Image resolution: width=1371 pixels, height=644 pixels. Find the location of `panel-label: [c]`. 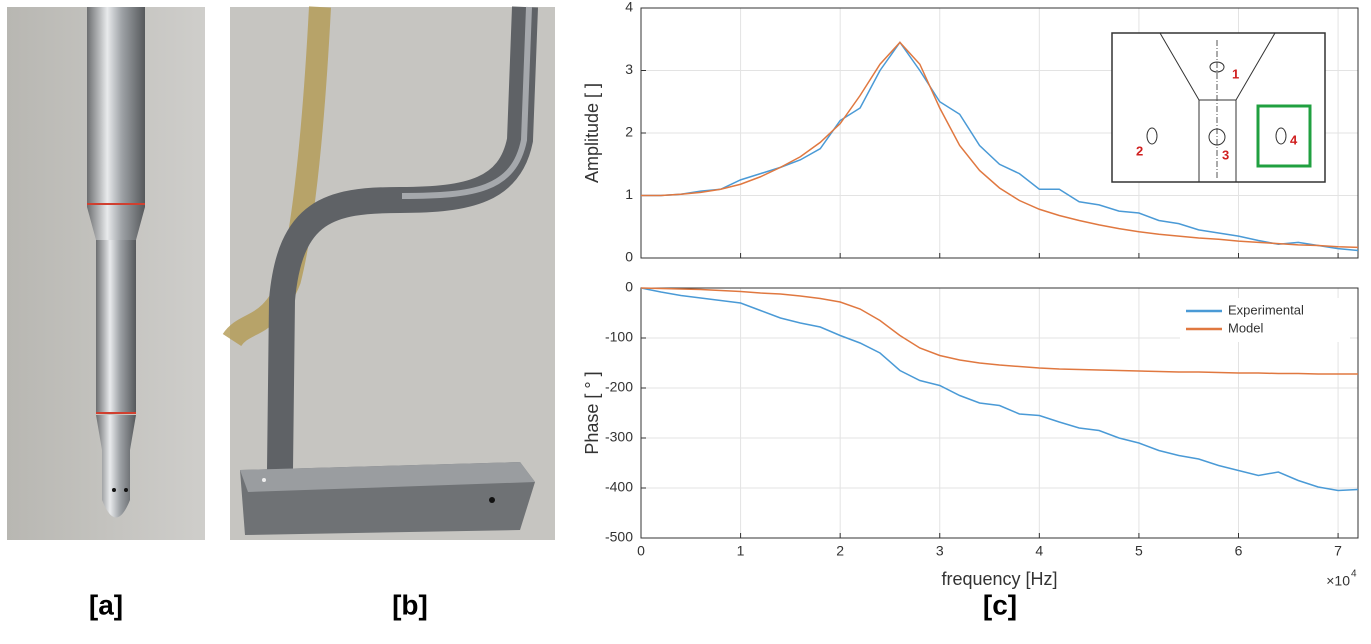

panel-label: [c] is located at coordinates (1000, 604).